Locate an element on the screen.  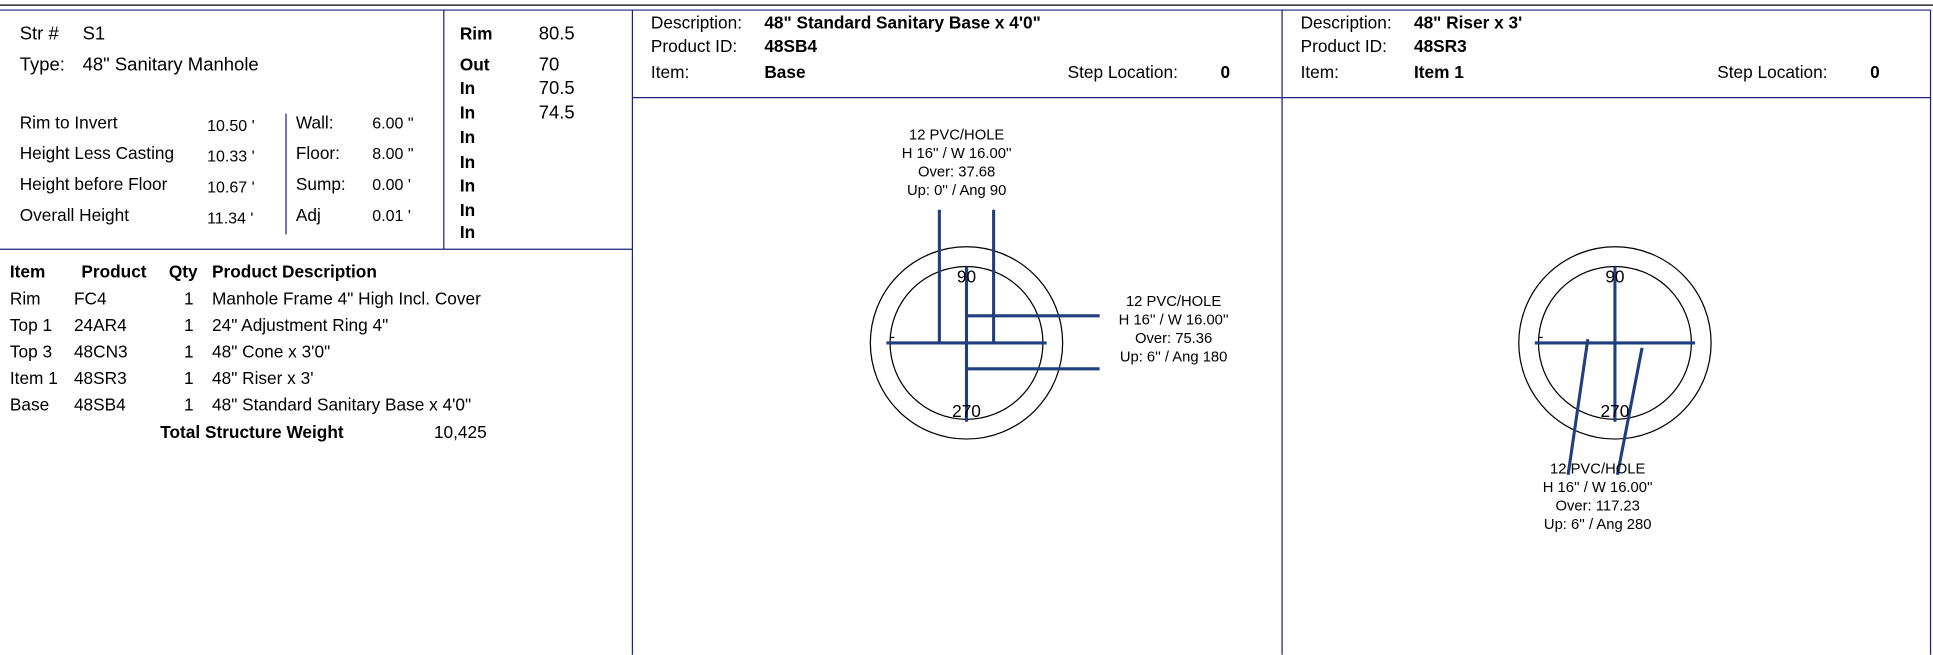
type-label: Type: is located at coordinates (42, 63).